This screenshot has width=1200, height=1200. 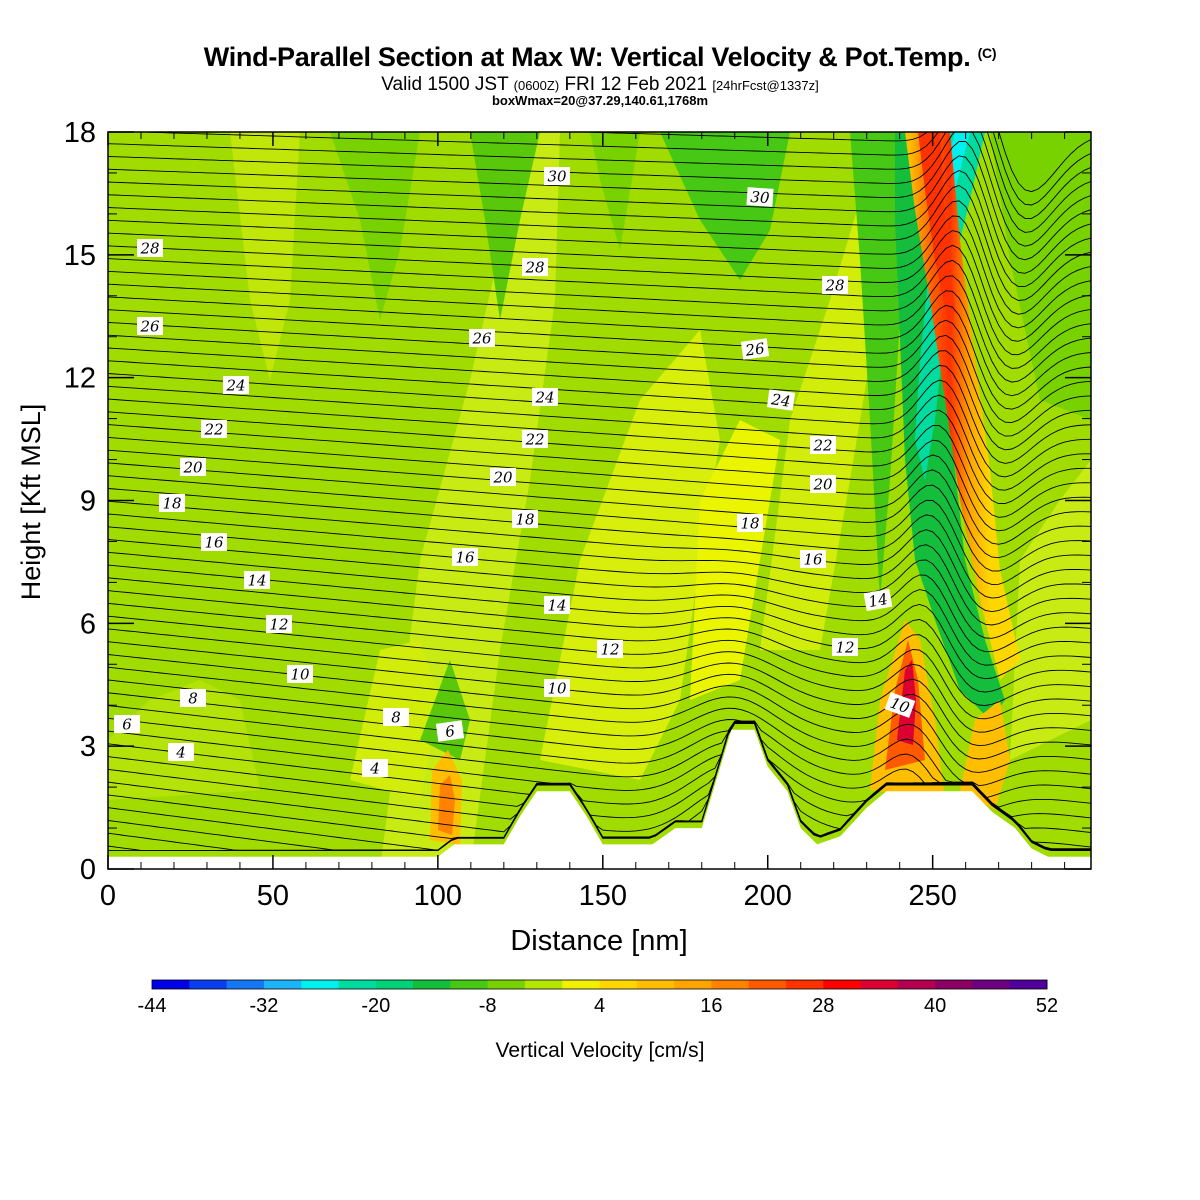 I want to click on colorbar, so click(x=599, y=984).